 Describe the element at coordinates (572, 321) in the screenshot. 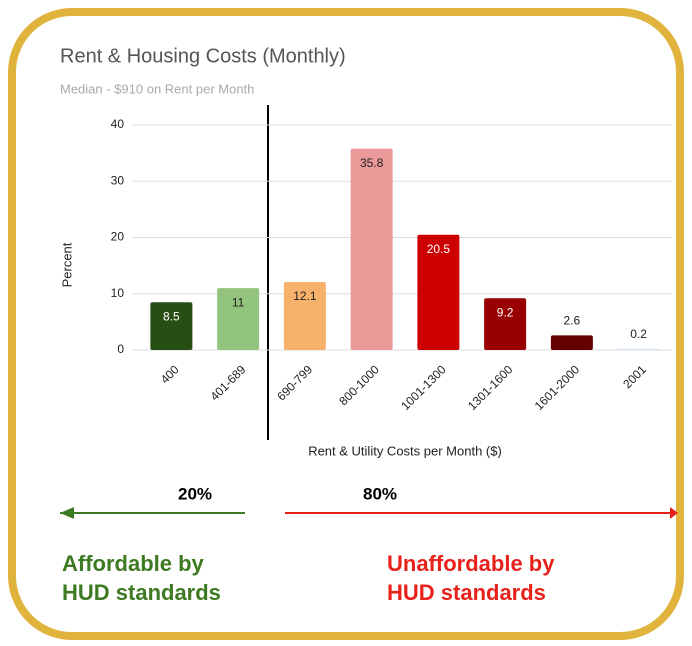

I see `data-label: 2.6` at that location.